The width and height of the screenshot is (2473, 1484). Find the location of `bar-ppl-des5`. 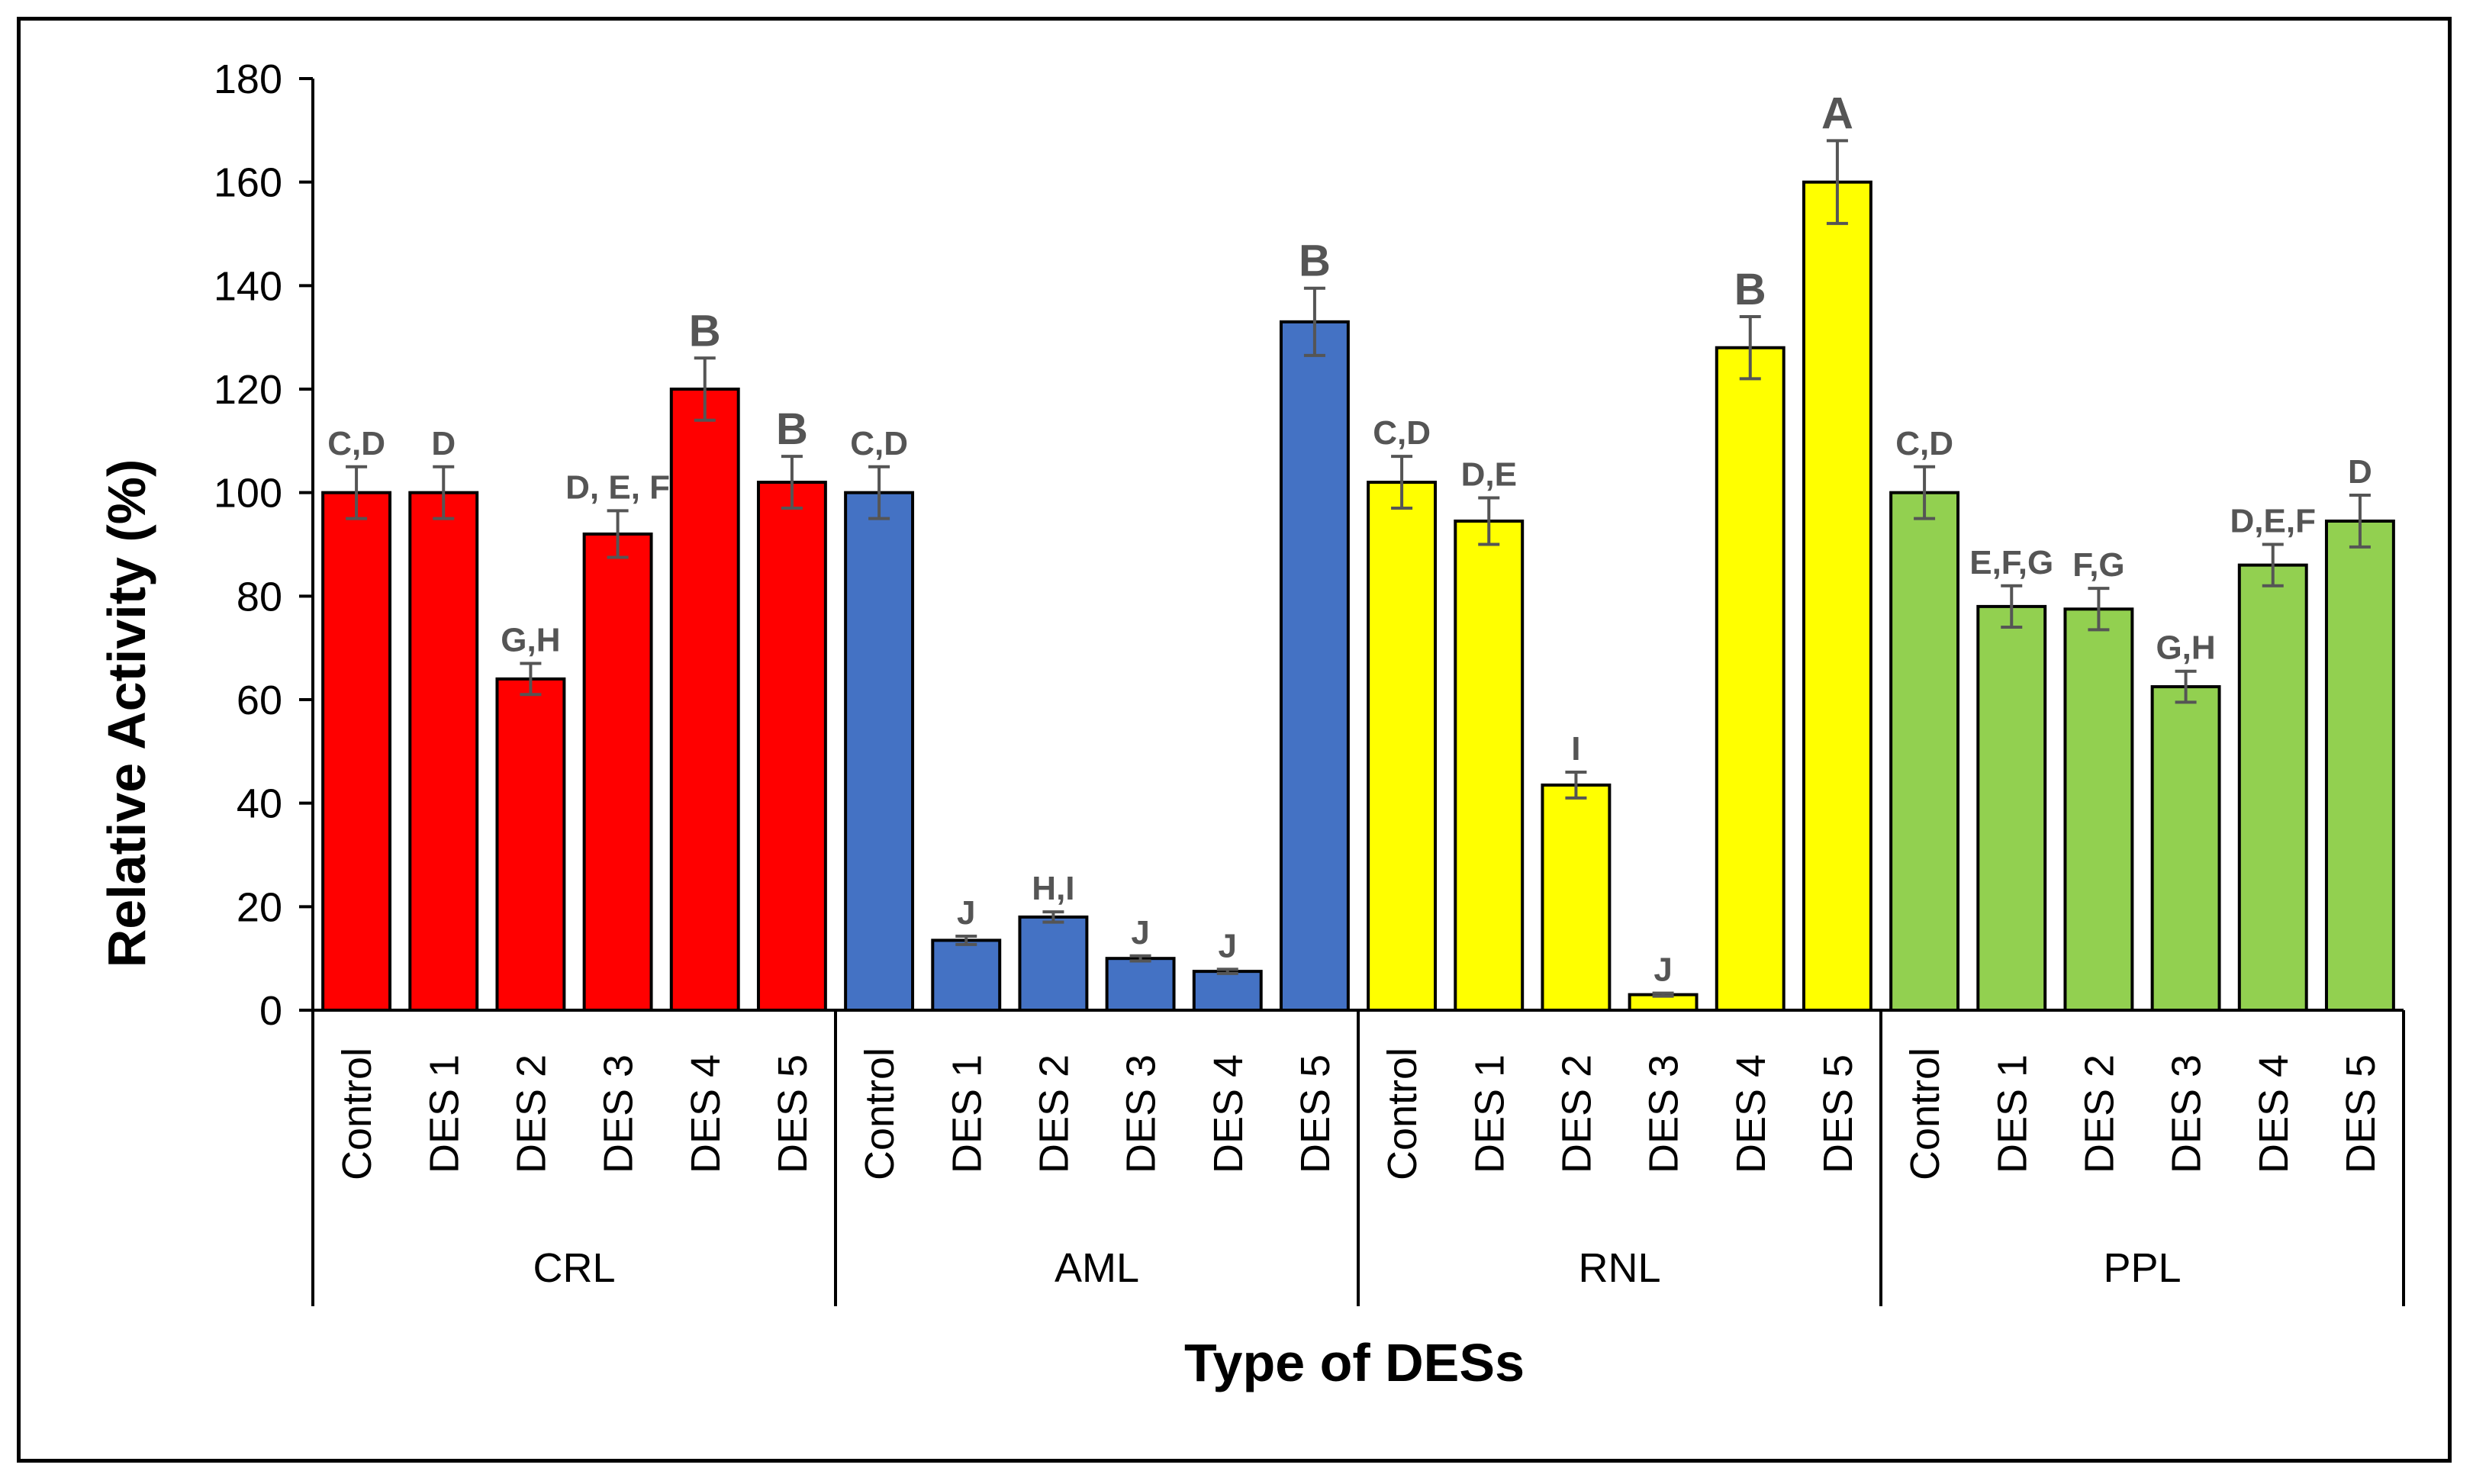

bar-ppl-des5 is located at coordinates (2360, 765).